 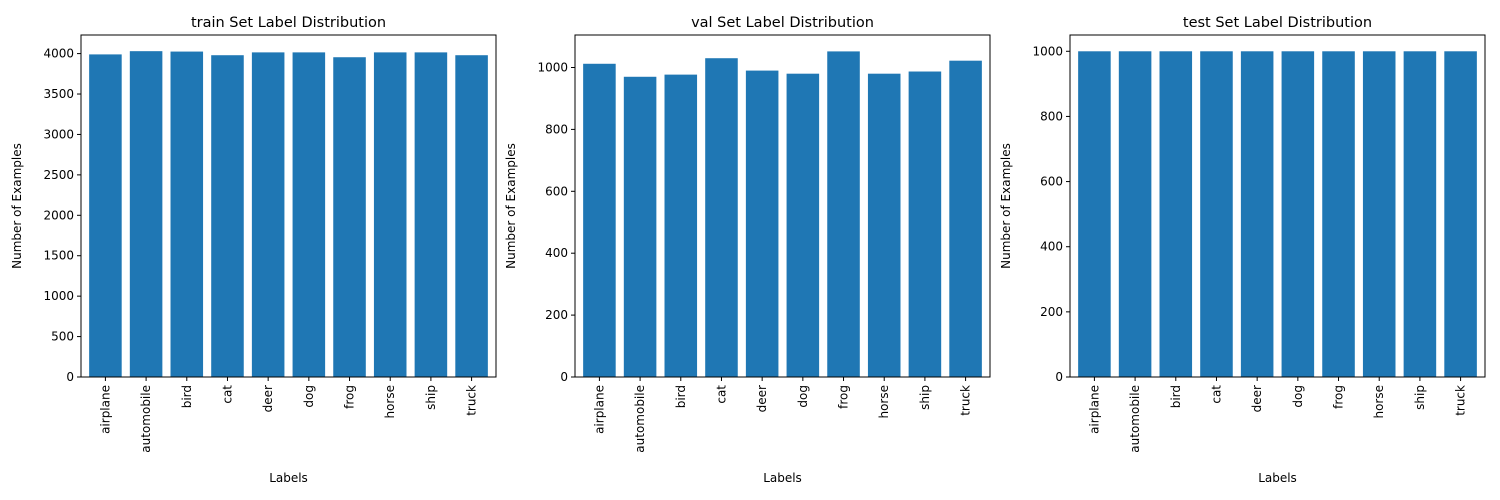 I want to click on chart-title: test Set Label Distribution, so click(x=1277, y=23).